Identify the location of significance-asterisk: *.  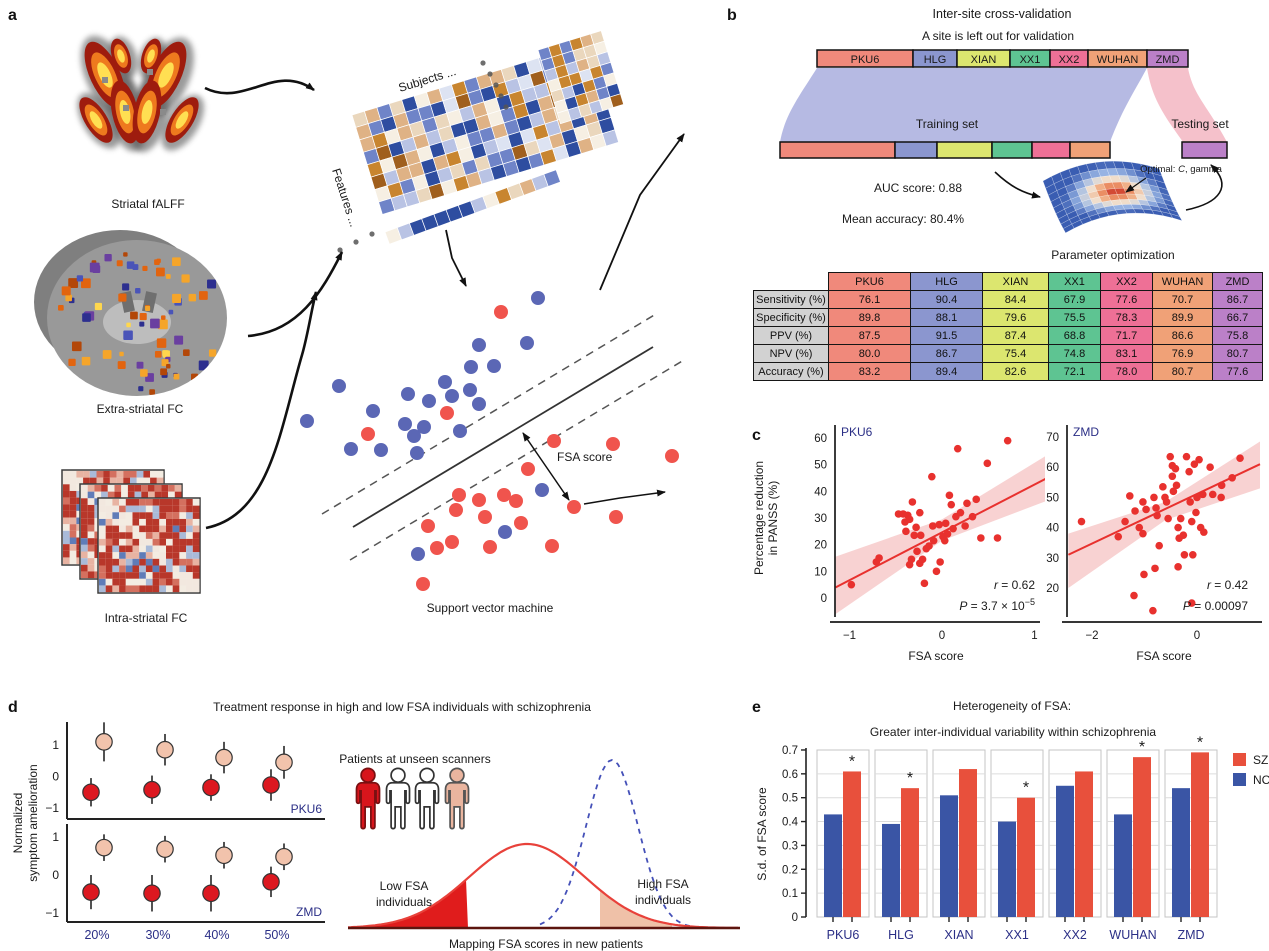
(1200, 742).